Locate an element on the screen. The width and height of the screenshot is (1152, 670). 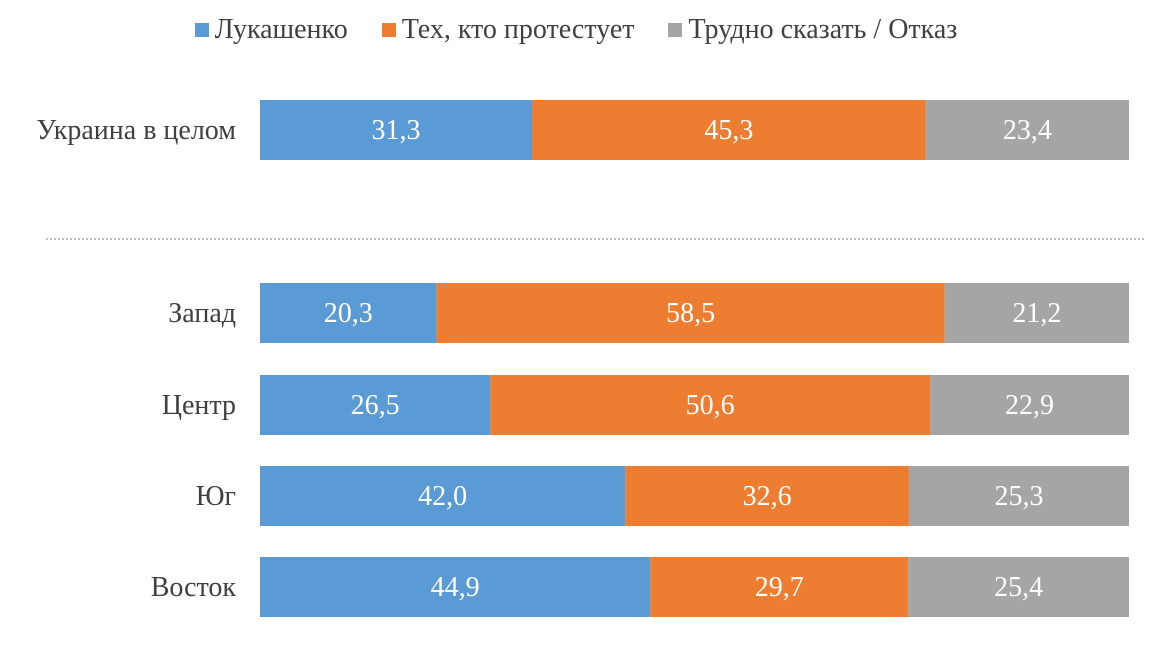
legend-item-lukashenko: Лукашенко is located at coordinates (271, 30).